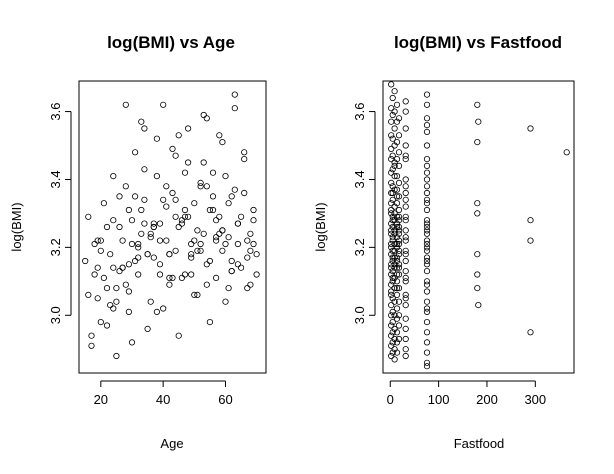 Image resolution: width=614 pixels, height=474 pixels. I want to click on y-axis-label: log(BMI), so click(320, 226).